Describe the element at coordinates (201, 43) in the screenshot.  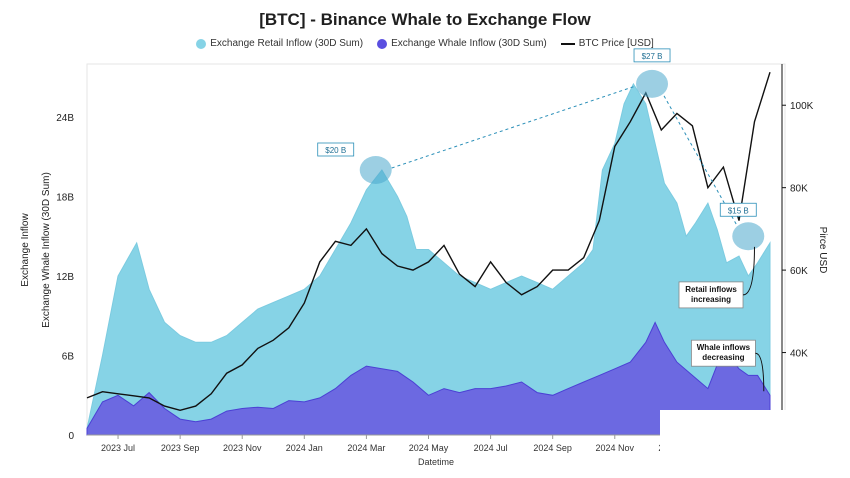
I see `legend-swatch-retail` at that location.